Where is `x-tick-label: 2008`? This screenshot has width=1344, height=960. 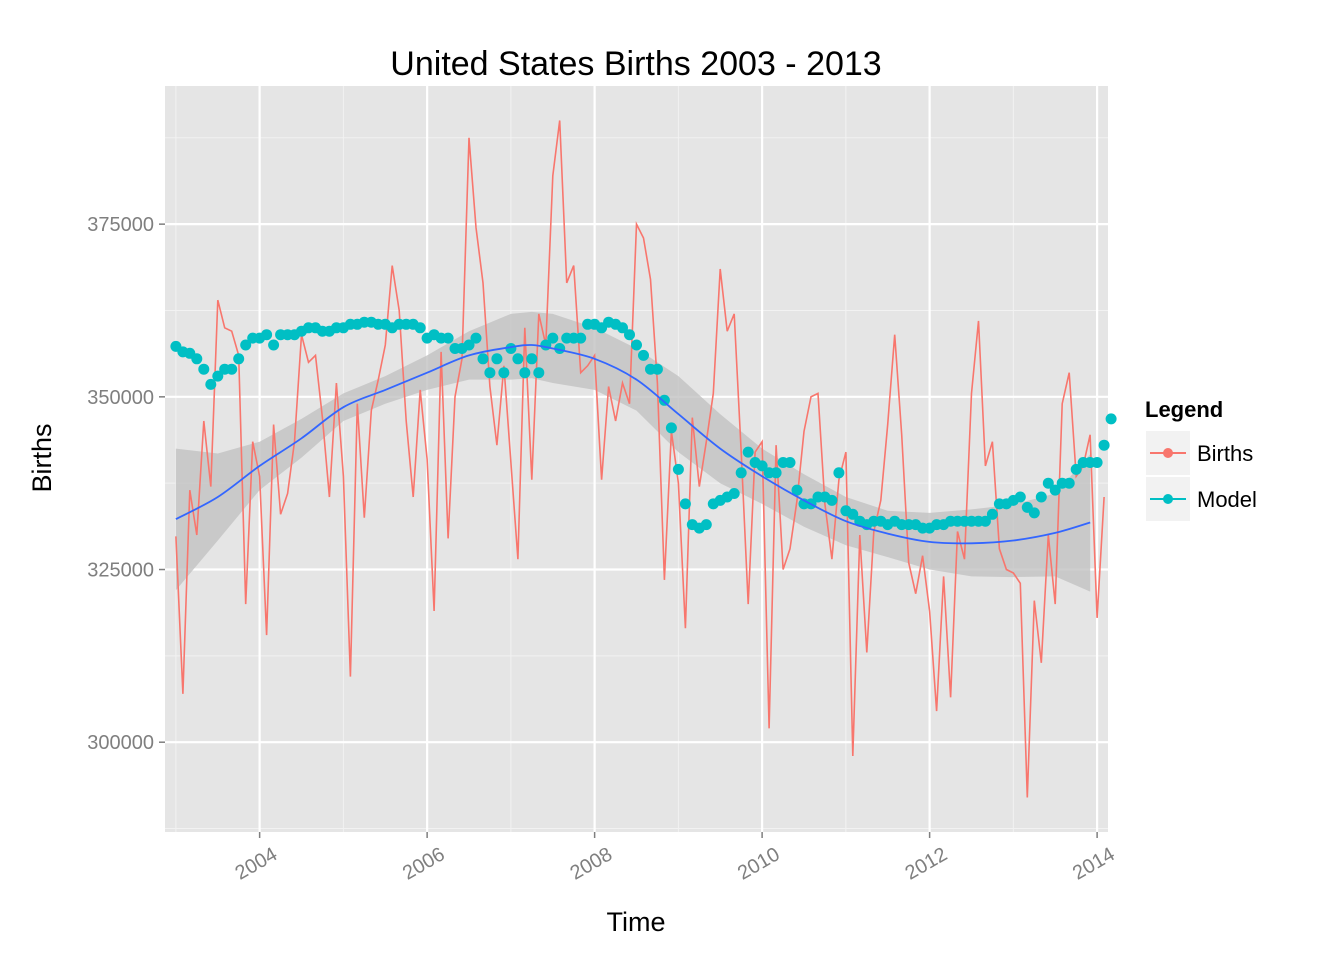
x-tick-label: 2008 is located at coordinates (592, 863).